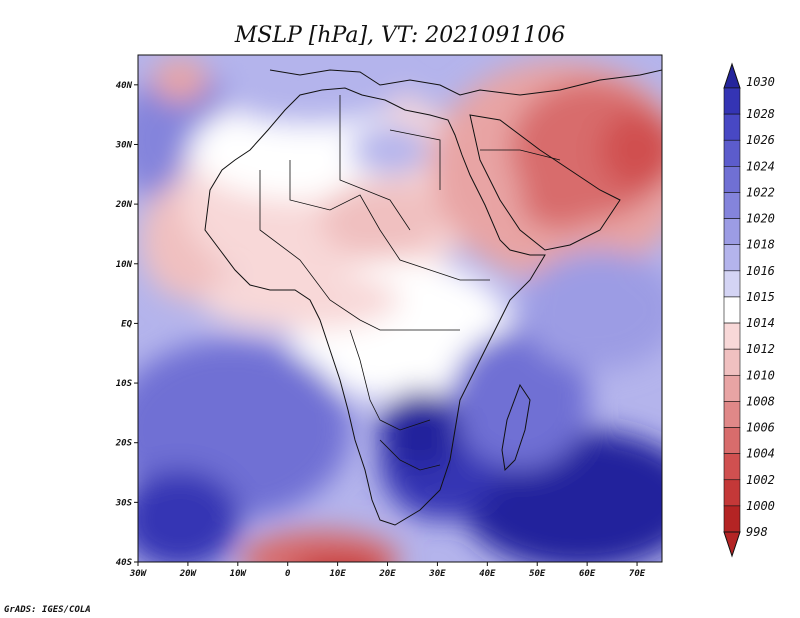  What do you see at coordinates (760, 349) in the screenshot?
I see `colorbar-label: 1012` at bounding box center [760, 349].